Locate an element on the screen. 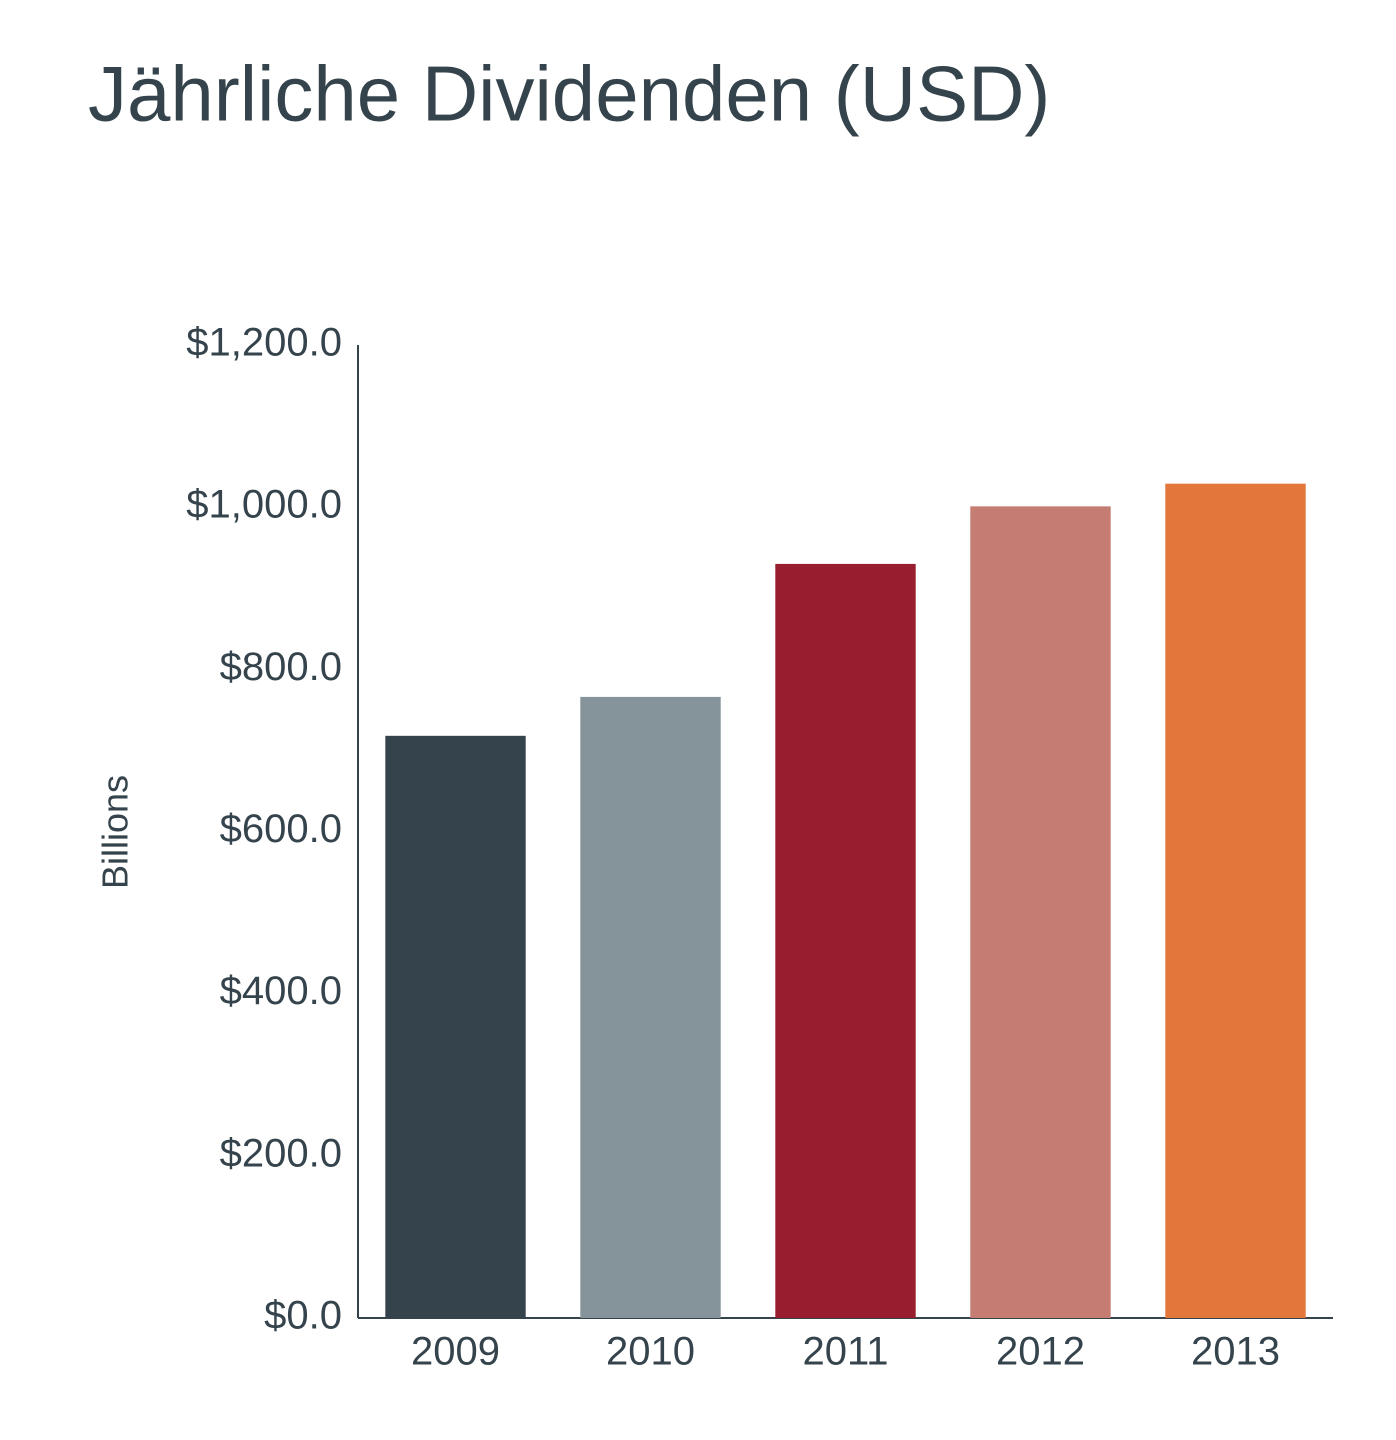 The height and width of the screenshot is (1440, 1396). x-tick-label: 2013 is located at coordinates (1235, 1352).